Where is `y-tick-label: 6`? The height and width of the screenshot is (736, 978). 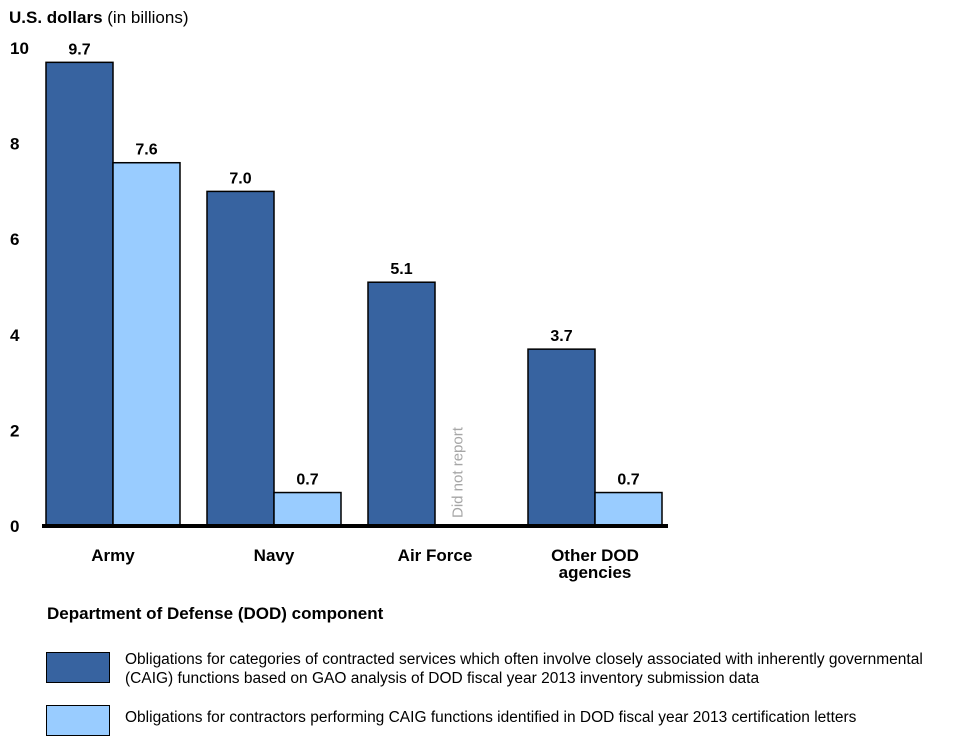 y-tick-label: 6 is located at coordinates (14, 239).